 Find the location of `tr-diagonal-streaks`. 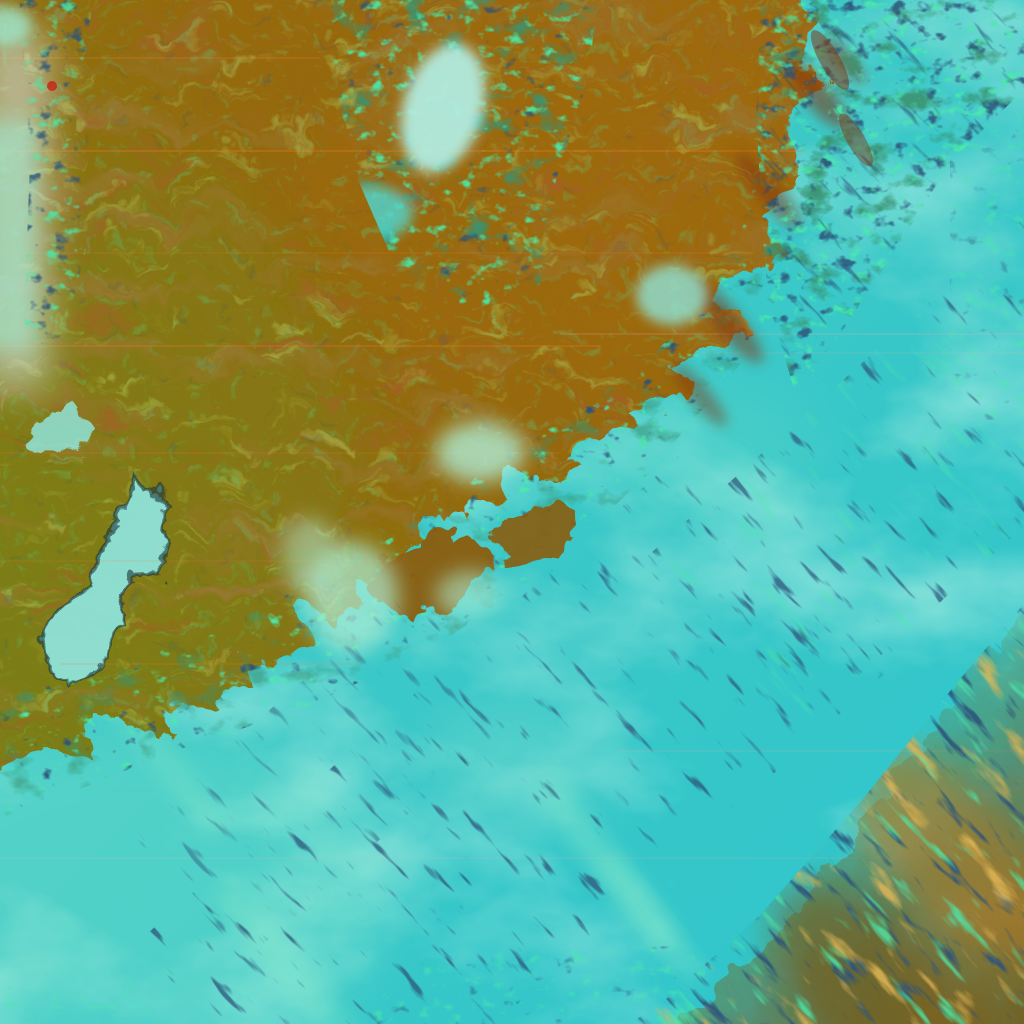

tr-diagonal-streaks is located at coordinates (890, 198).